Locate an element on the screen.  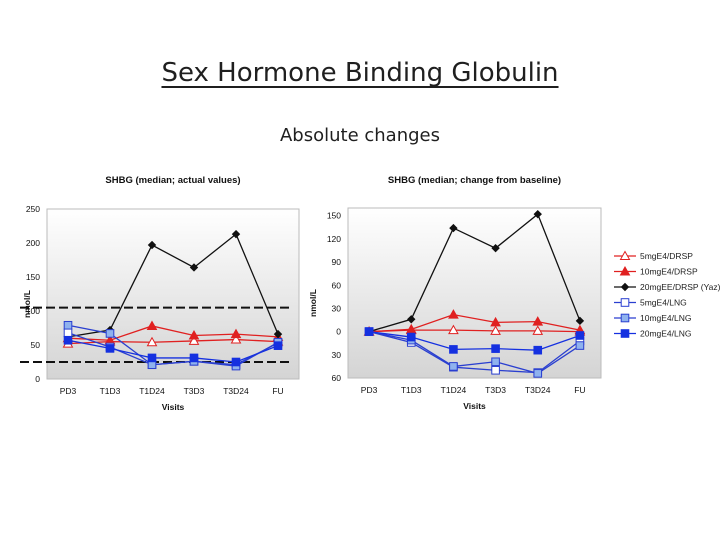
legend-item: 10mgE4/LNG is located at coordinates (653, 318).